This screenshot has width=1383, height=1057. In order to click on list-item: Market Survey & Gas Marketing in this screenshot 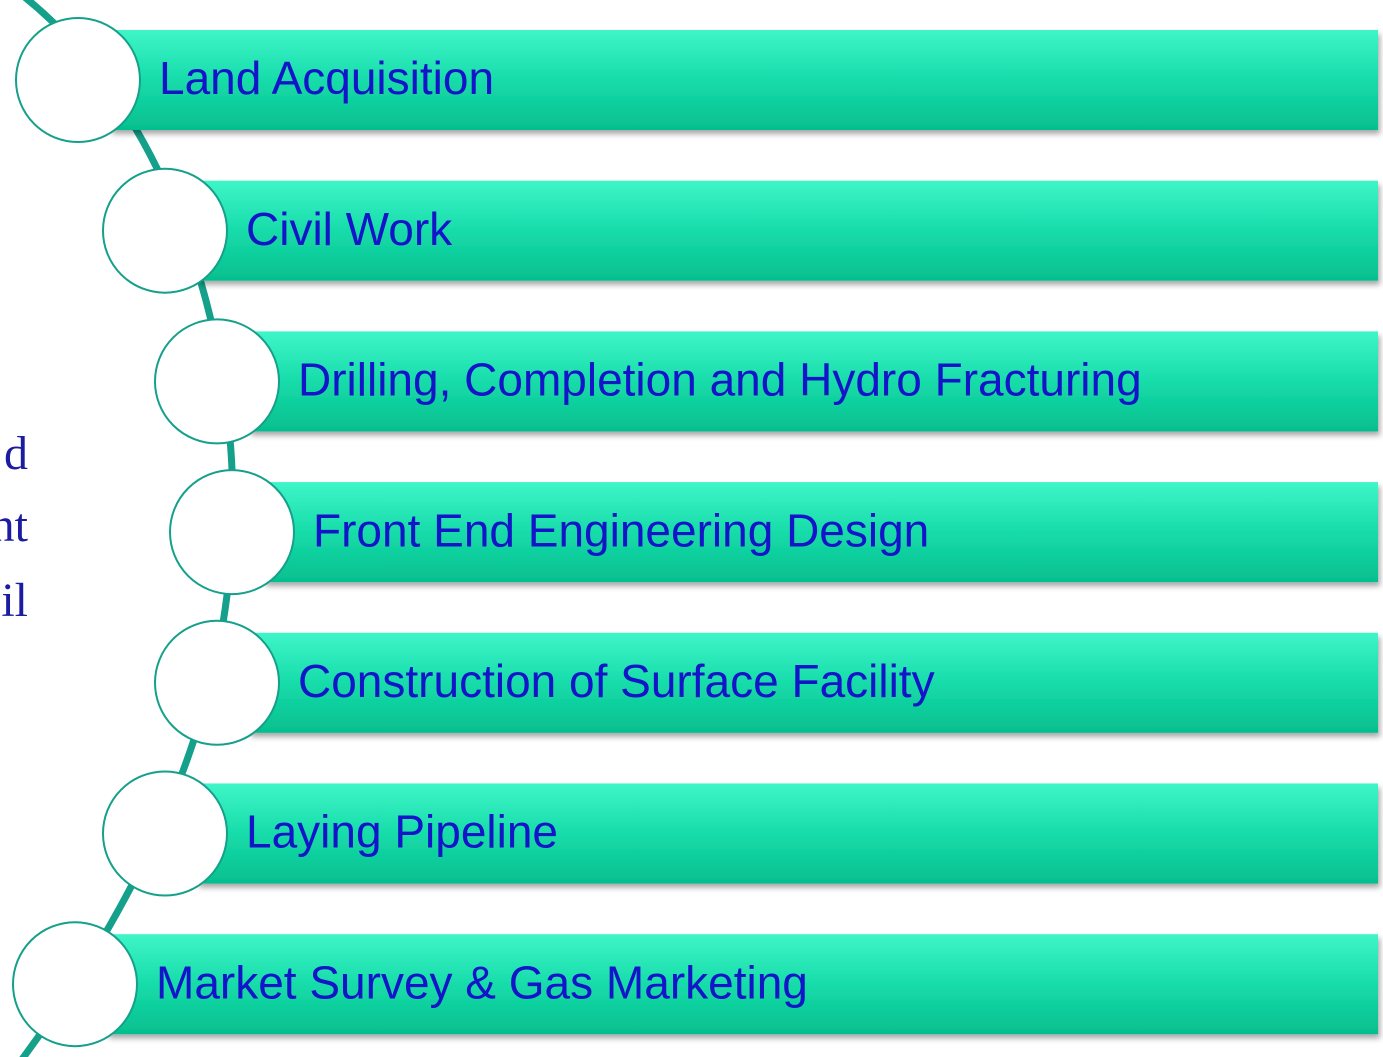, I will do `click(695, 984)`.